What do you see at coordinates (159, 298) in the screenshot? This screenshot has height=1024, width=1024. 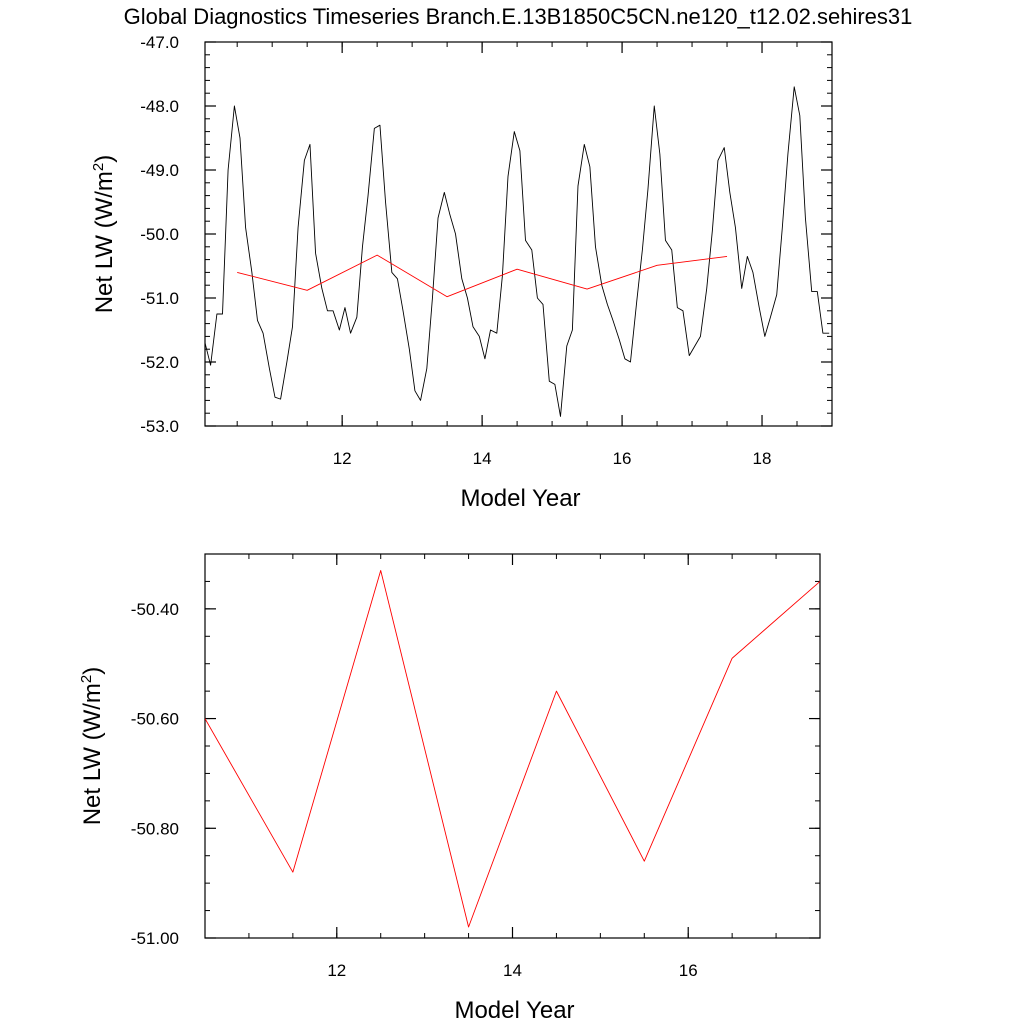 I see `y-tick-label: -51.0` at bounding box center [159, 298].